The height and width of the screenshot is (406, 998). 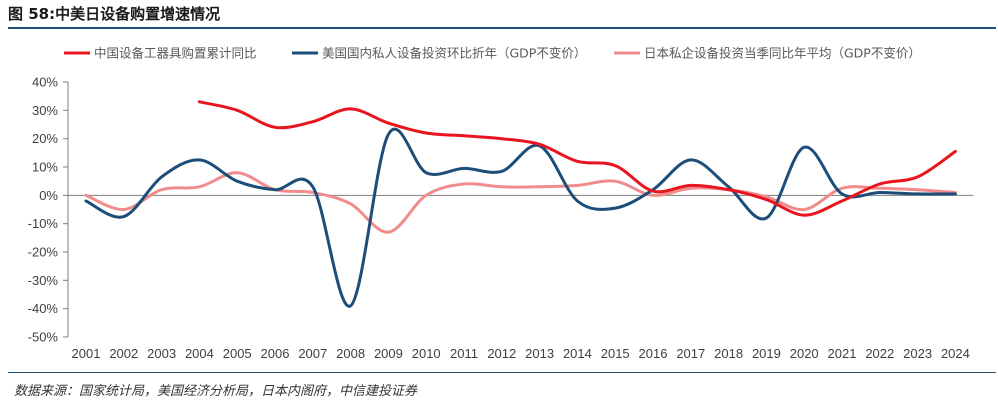 What do you see at coordinates (502, 28) in the screenshot?
I see `title-underline` at bounding box center [502, 28].